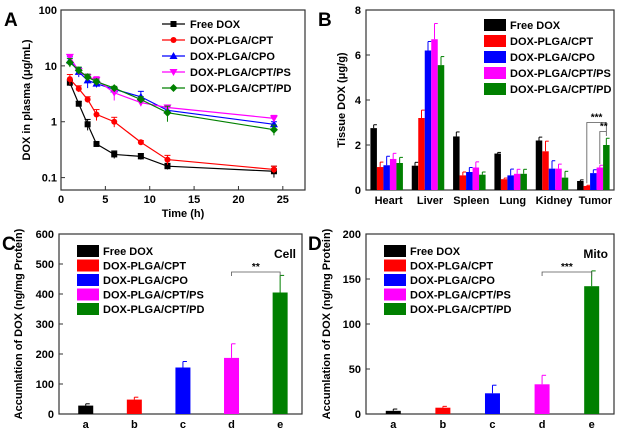 The height and width of the screenshot is (431, 617). I want to click on y-tick-label: 100, so click(48, 11).